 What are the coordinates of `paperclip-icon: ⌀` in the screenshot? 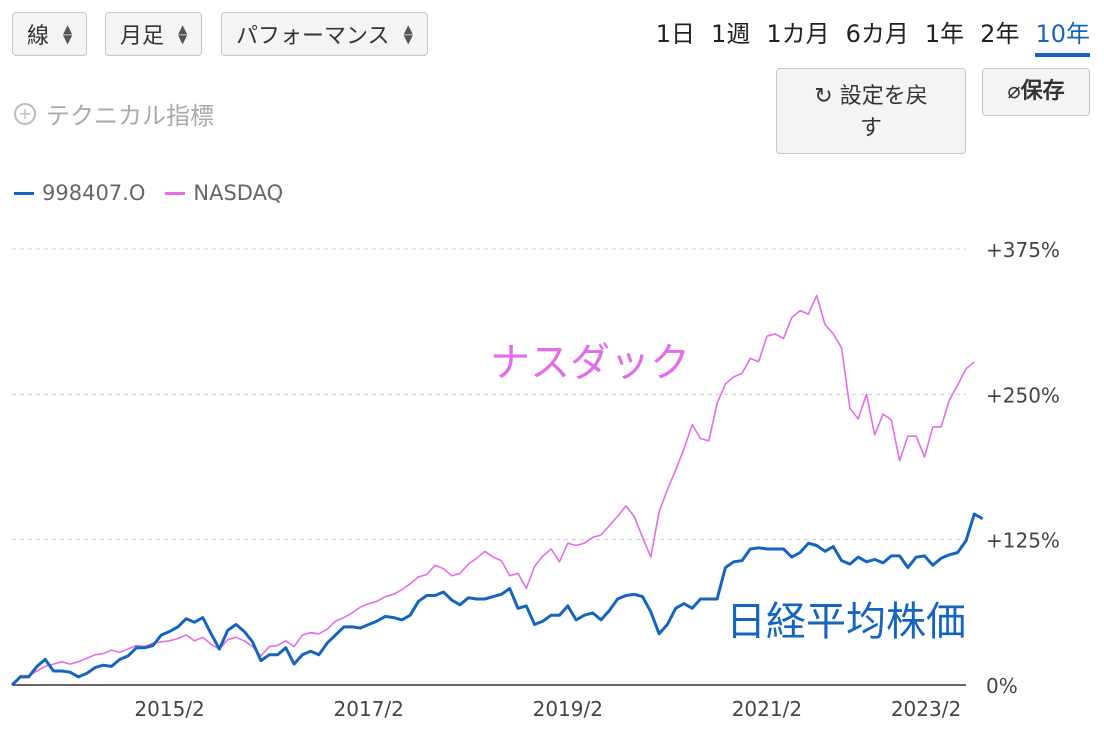 It's located at (1014, 91).